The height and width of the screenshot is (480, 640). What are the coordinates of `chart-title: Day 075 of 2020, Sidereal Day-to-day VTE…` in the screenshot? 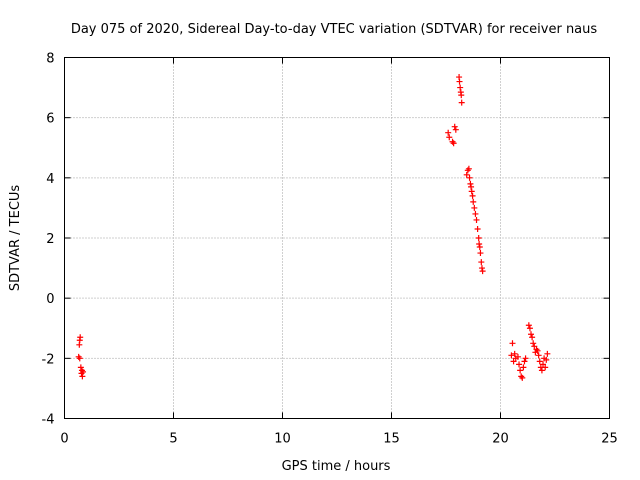 It's located at (334, 29).